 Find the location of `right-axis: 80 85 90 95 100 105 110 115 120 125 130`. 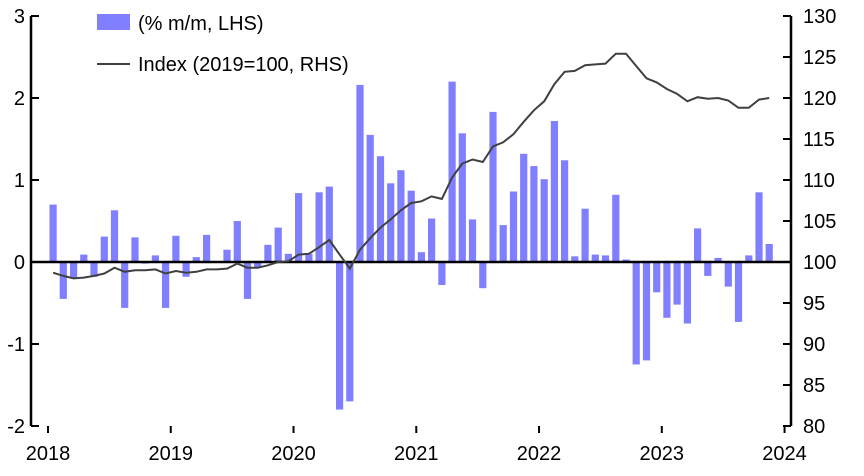

right-axis: 80 85 90 95 100 105 110 115 120 125 130 is located at coordinates (809, 222).